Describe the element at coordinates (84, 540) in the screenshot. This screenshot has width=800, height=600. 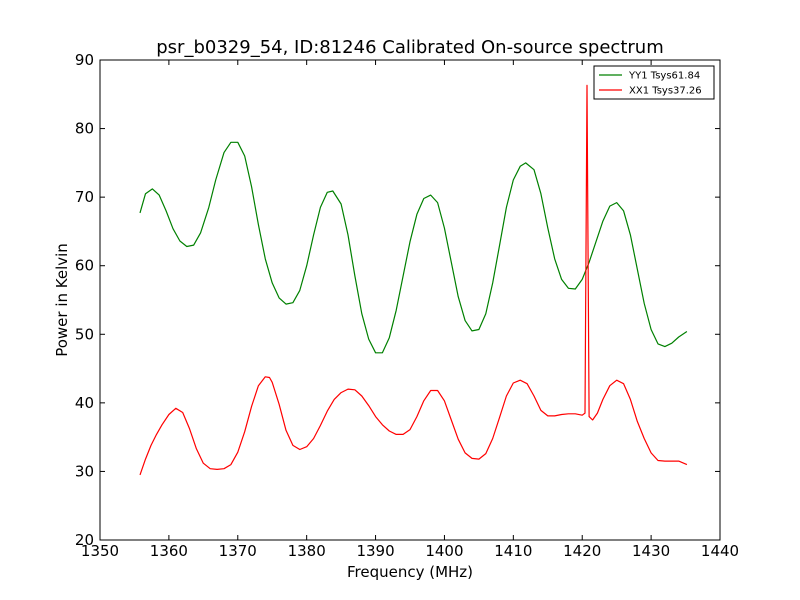
I see `y-tick-label: 20` at that location.